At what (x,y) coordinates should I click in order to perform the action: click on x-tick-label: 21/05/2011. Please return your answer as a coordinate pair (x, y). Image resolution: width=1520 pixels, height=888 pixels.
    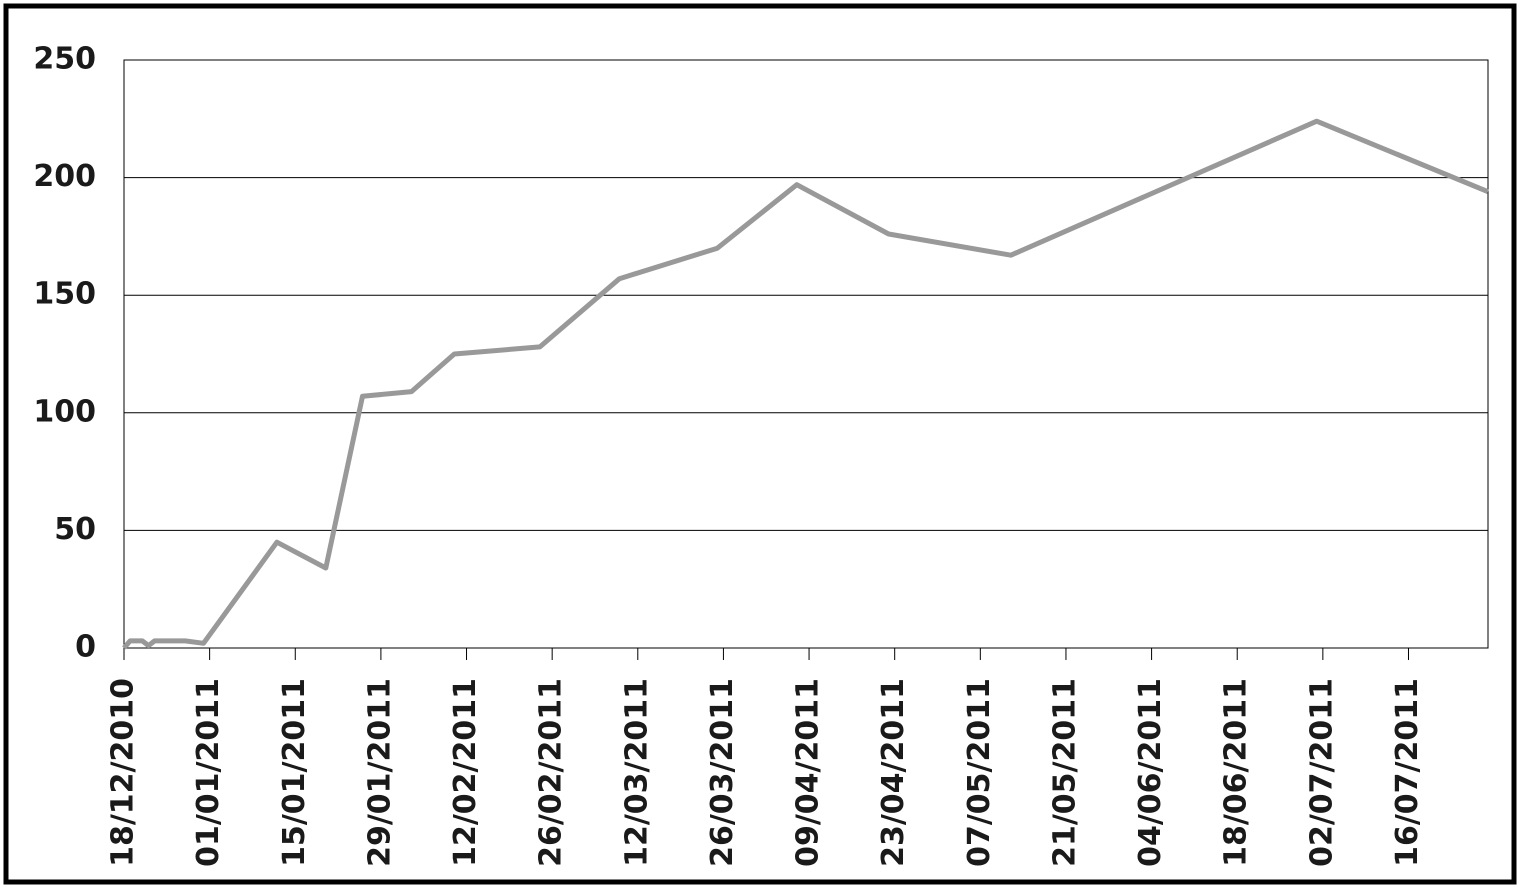
    Looking at the image, I should click on (1064, 772).